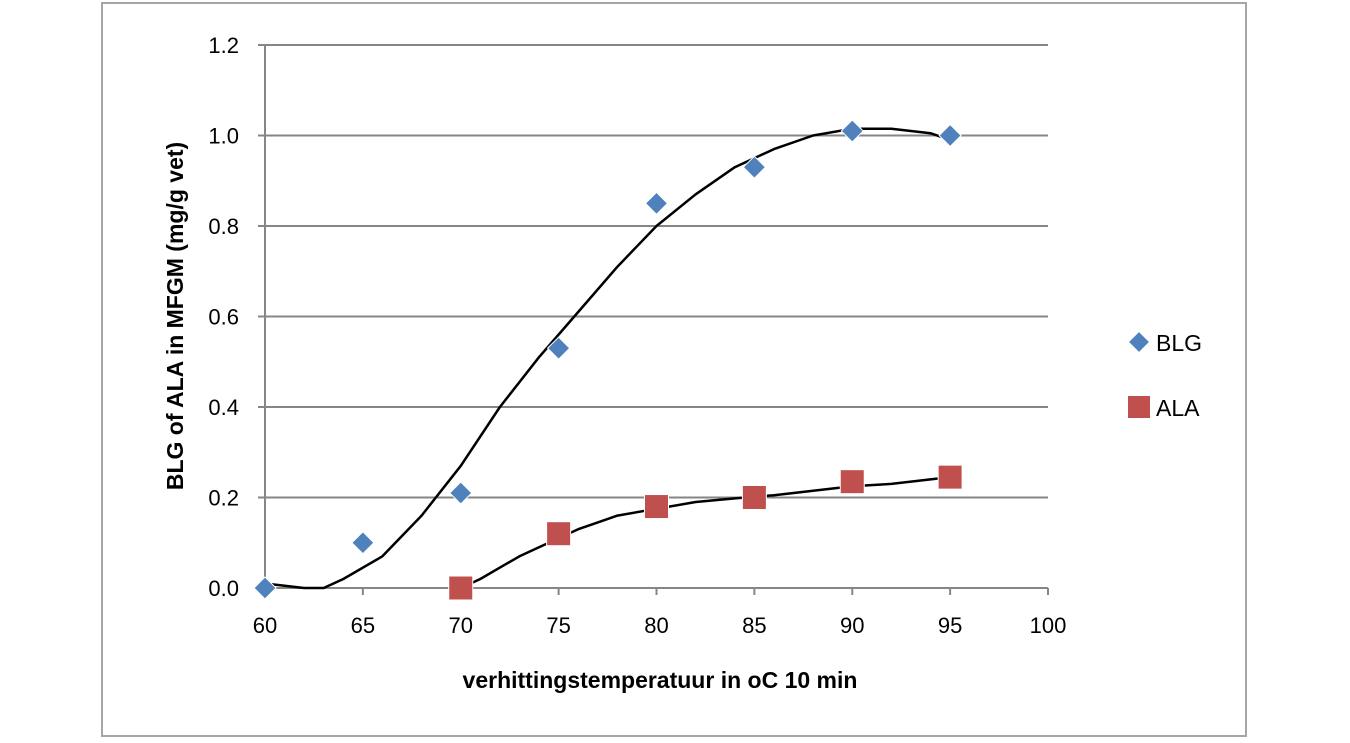 This screenshot has height=743, width=1350. I want to click on x-tick-labels: 60 65 70 75 80 85 90 95 100, so click(660, 625).